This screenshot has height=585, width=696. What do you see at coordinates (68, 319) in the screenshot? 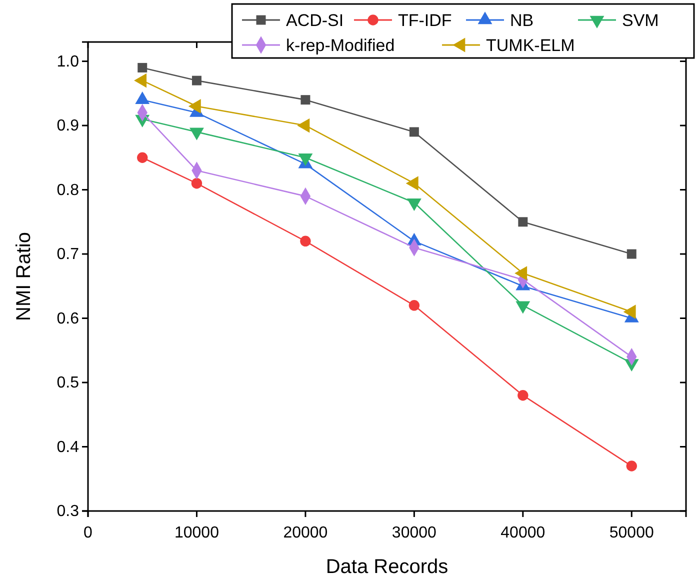
I see `y-tick-label: 0.6` at bounding box center [68, 319].